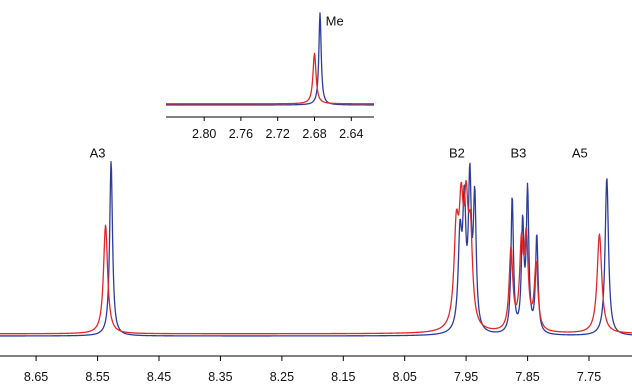 Image resolution: width=632 pixels, height=389 pixels. What do you see at coordinates (36, 377) in the screenshot?
I see `main-x-tick-label: 8.65` at bounding box center [36, 377].